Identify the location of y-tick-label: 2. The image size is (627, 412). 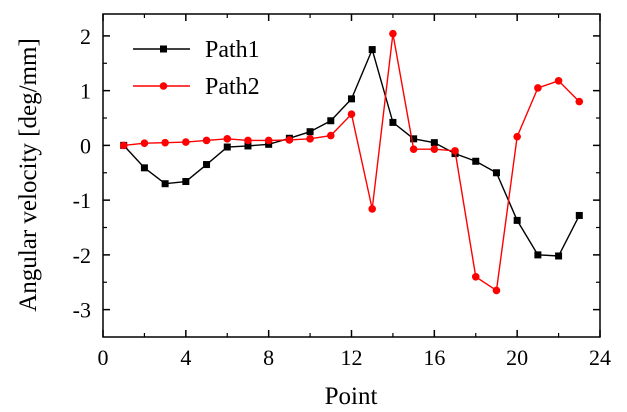
(85, 36).